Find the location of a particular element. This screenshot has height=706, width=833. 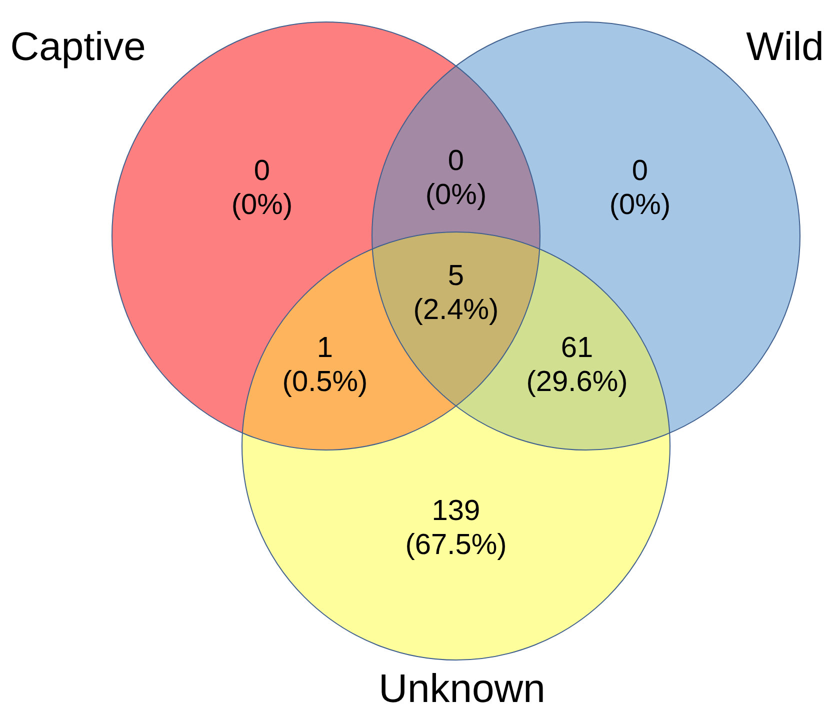

data-label: 61 is located at coordinates (577, 348).